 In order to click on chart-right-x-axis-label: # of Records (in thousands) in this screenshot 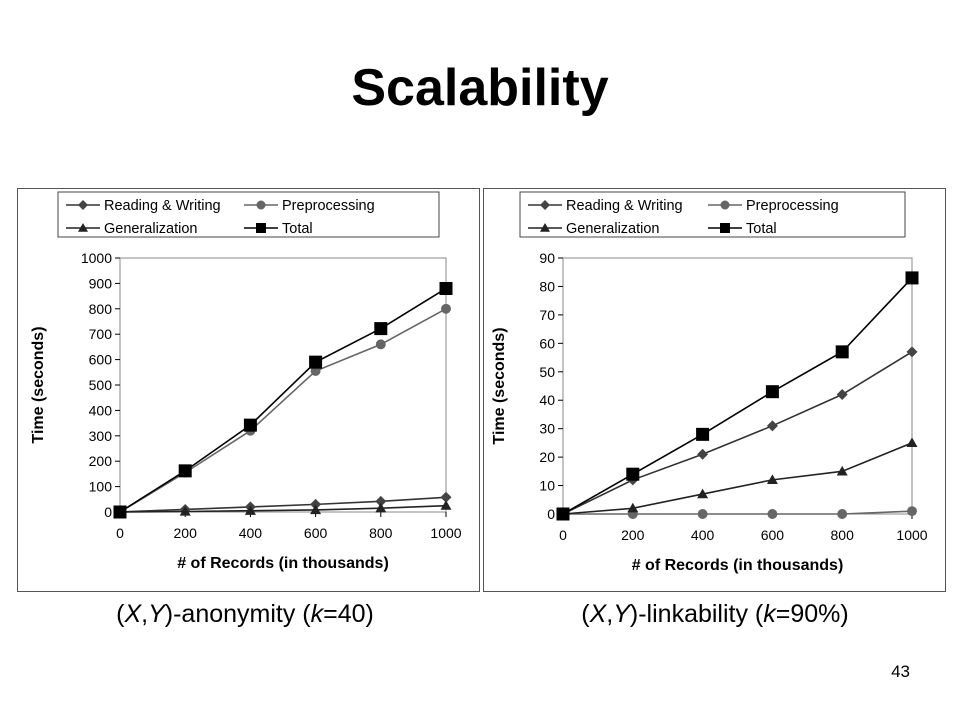, I will do `click(738, 565)`.